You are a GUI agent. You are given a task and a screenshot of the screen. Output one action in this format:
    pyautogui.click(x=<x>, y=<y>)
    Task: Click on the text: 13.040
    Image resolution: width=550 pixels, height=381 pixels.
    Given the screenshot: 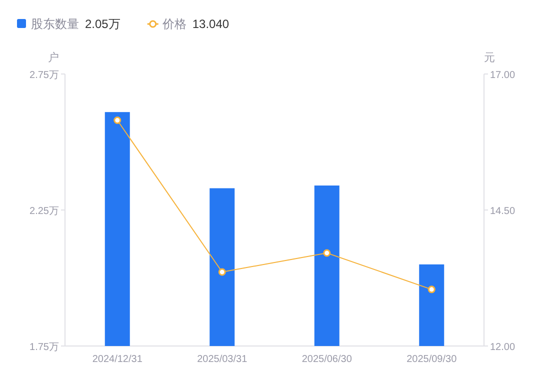 What is the action you would take?
    pyautogui.click(x=211, y=24)
    